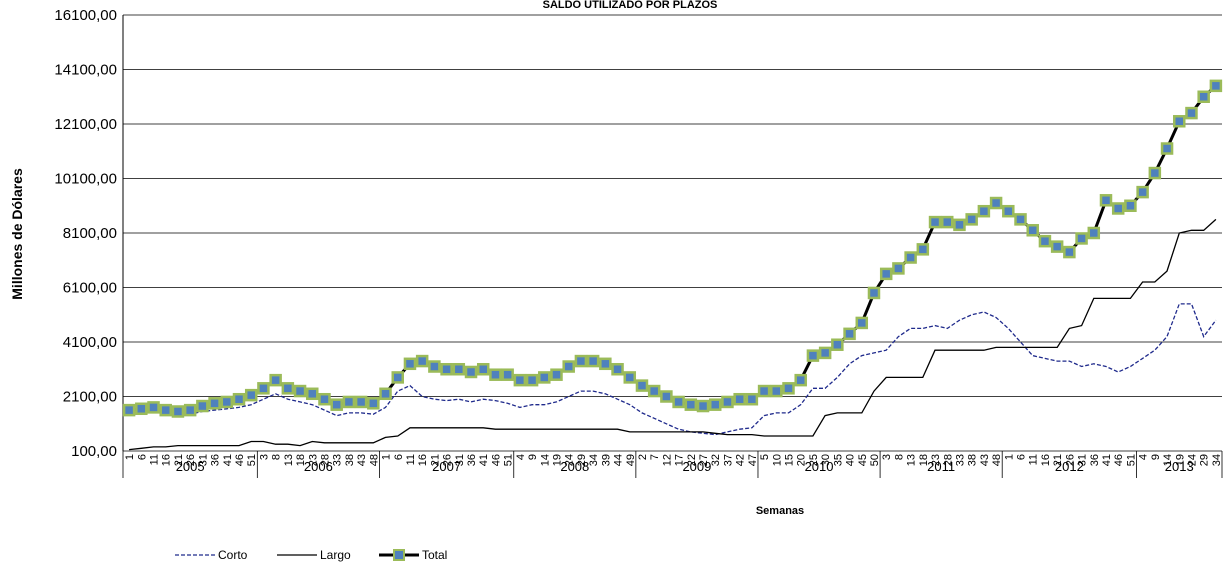 The image size is (1225, 567). What do you see at coordinates (289, 460) in the screenshot?
I see `x-tick-label: 13` at bounding box center [289, 460].